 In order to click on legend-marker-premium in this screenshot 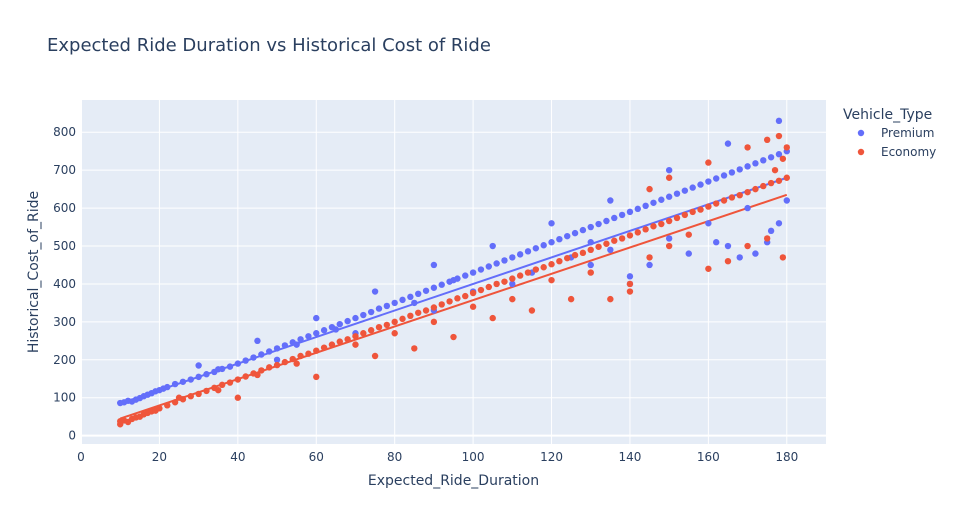, I will do `click(861, 133)`.